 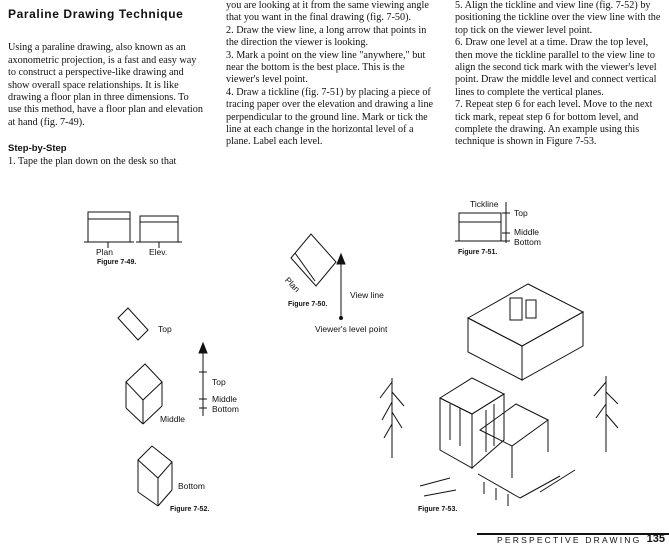 What do you see at coordinates (162, 407) in the screenshot?
I see `figure-52-drawing` at bounding box center [162, 407].